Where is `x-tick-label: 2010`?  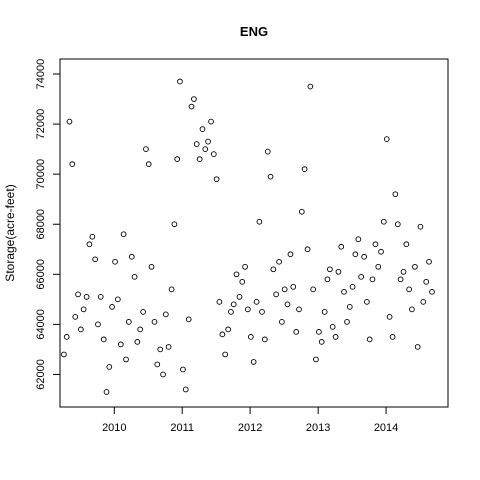 x-tick-label: 2010 is located at coordinates (114, 428).